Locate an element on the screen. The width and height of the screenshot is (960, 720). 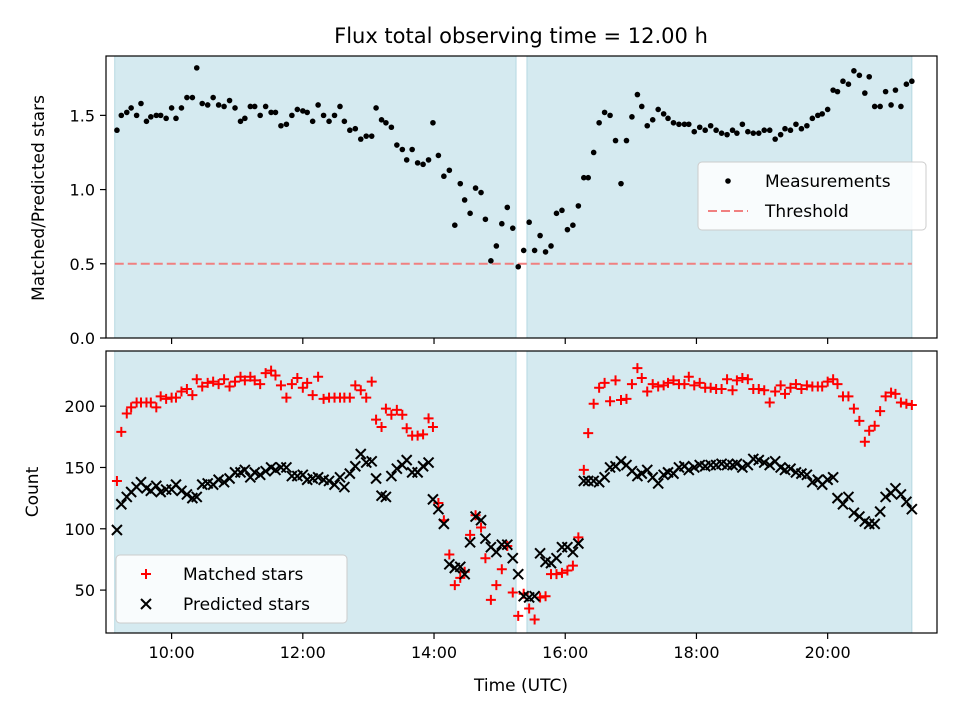
legend-matched-label: Matched stars is located at coordinates (243, 575).